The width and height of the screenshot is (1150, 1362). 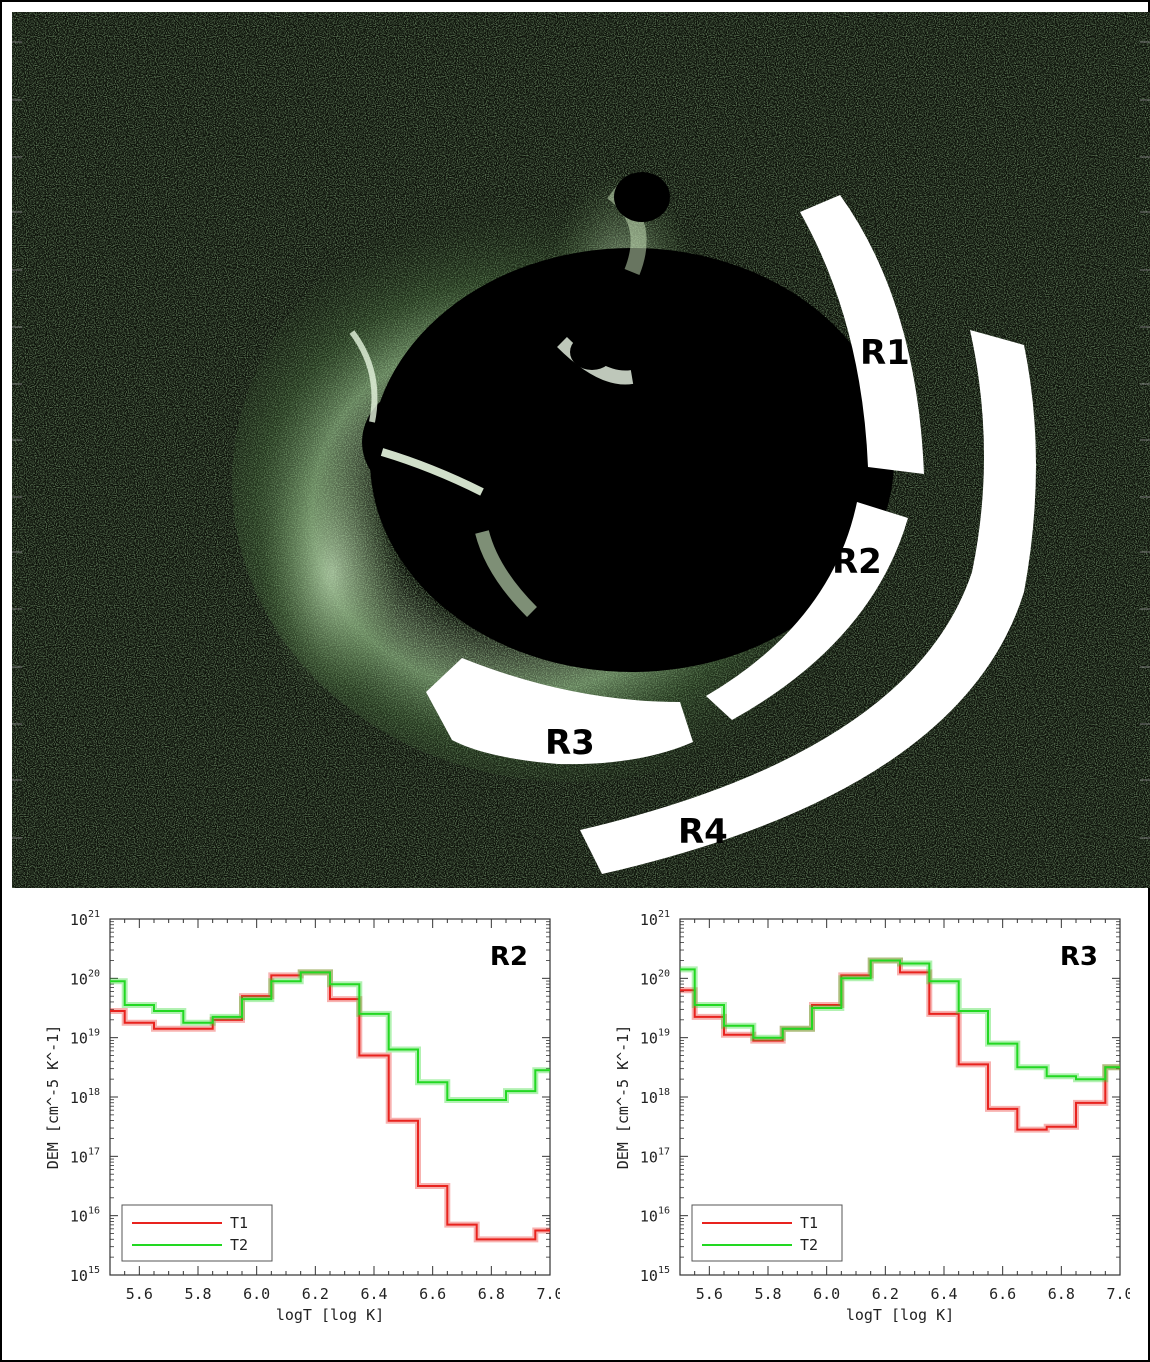 I want to click on chart-r2-legend, so click(x=197, y=1233).